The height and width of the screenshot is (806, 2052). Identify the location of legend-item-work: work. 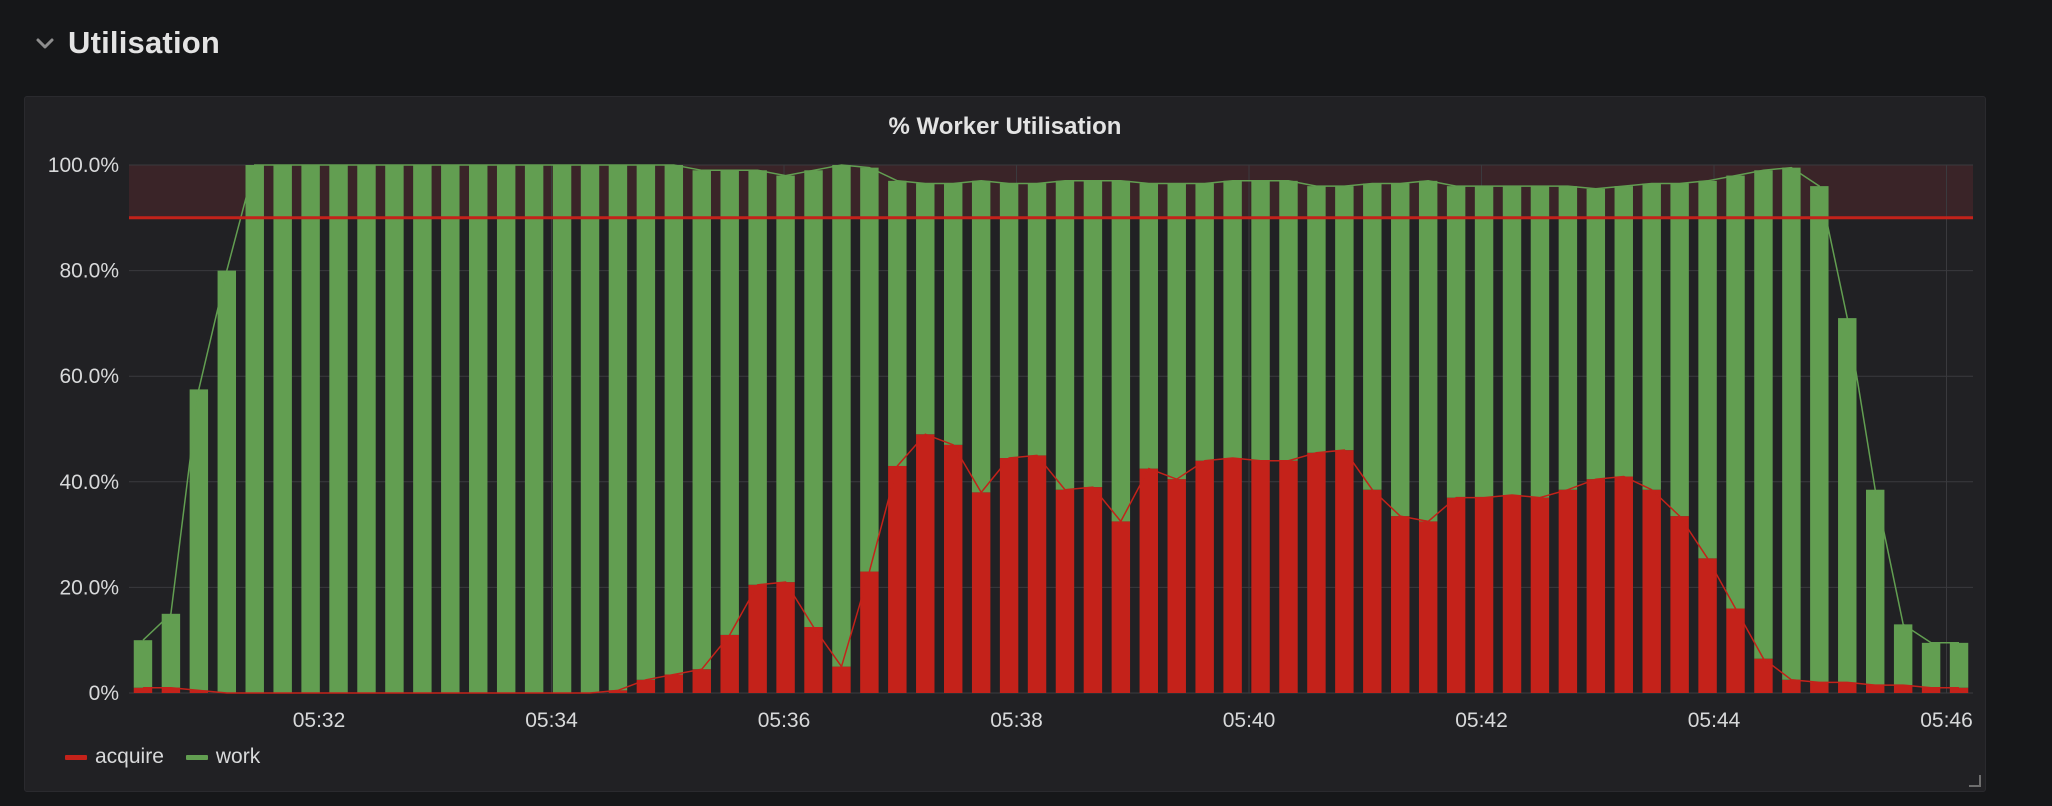
(223, 757).